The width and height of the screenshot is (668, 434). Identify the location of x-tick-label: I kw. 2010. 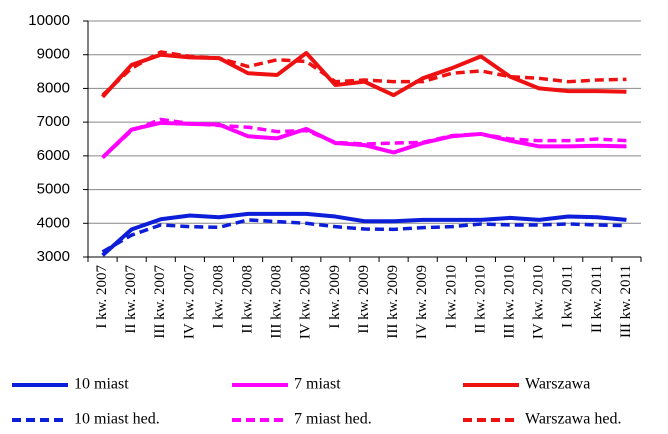
(451, 297).